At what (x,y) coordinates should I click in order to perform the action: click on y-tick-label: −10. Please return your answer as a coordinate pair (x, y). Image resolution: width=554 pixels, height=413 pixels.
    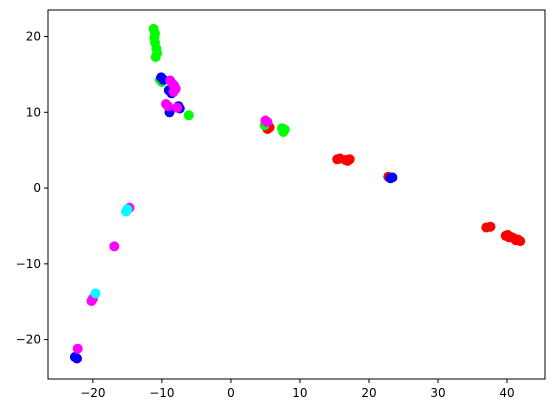
    Looking at the image, I should click on (28, 264).